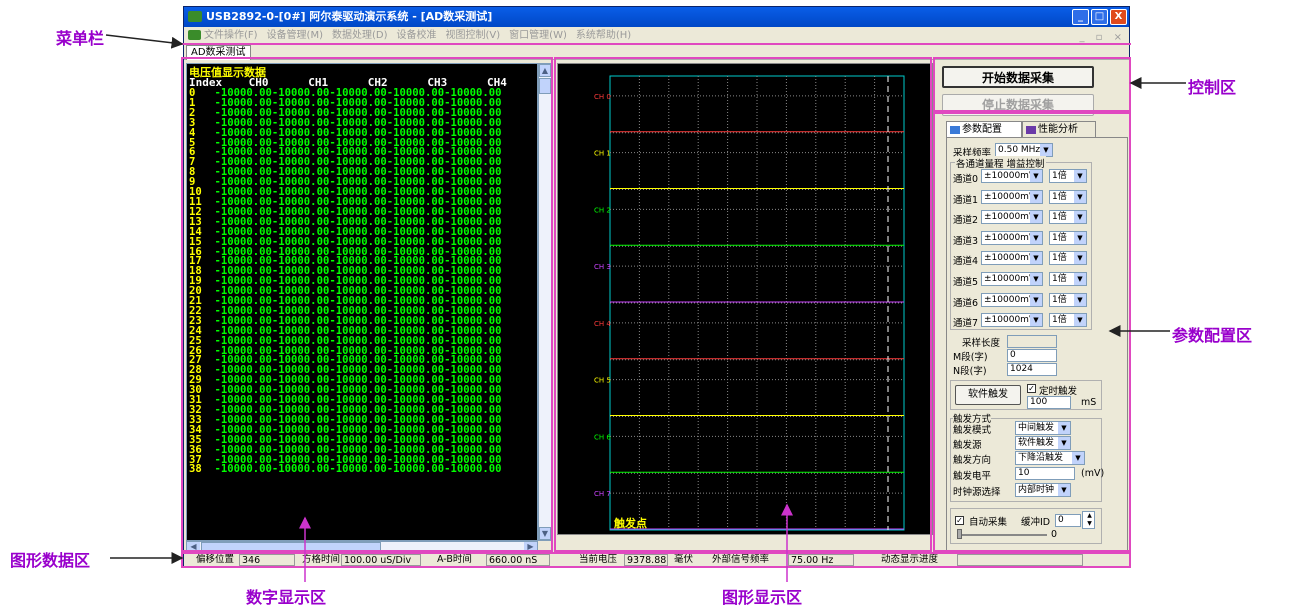 The width and height of the screenshot is (1310, 608). I want to click on range-gain-title: 各通道量程 增益控制, so click(1000, 163).